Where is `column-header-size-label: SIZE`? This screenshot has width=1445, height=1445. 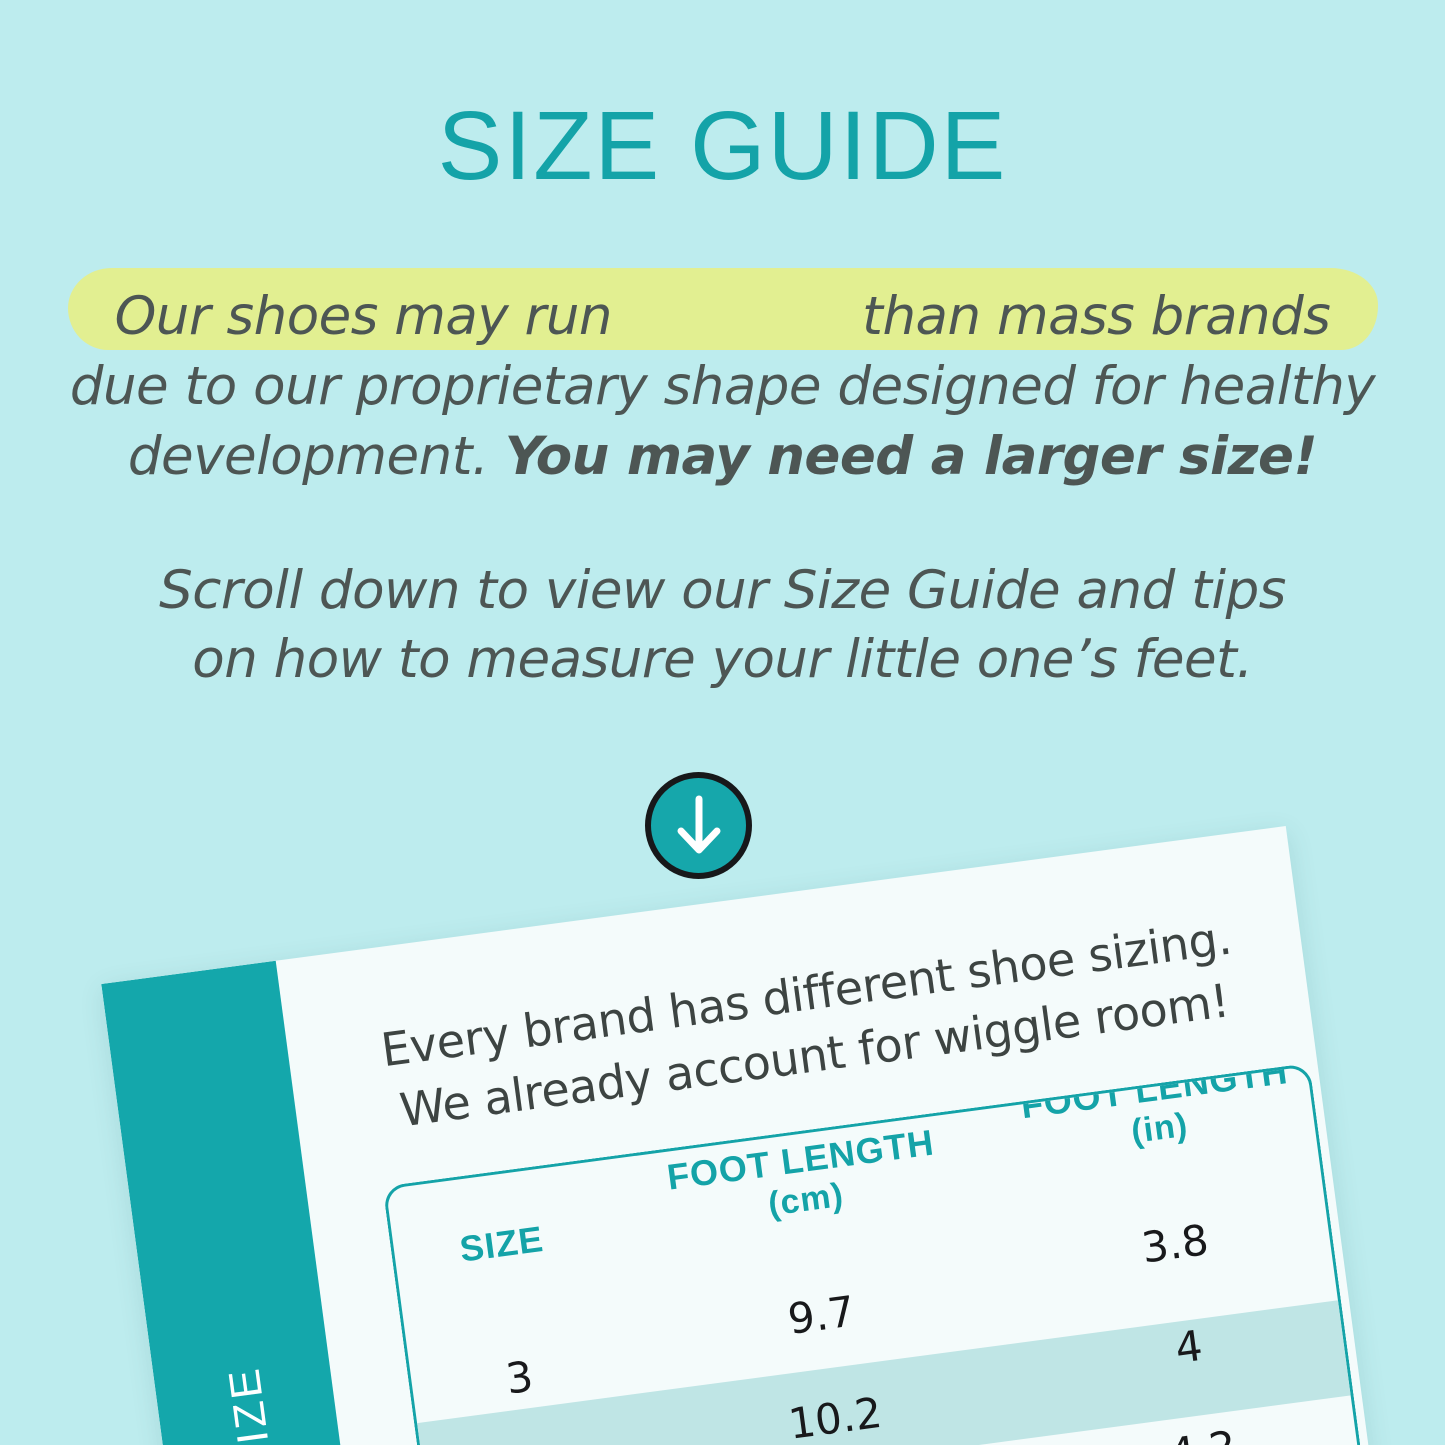
column-header-size-label: SIZE is located at coordinates (501, 1243).